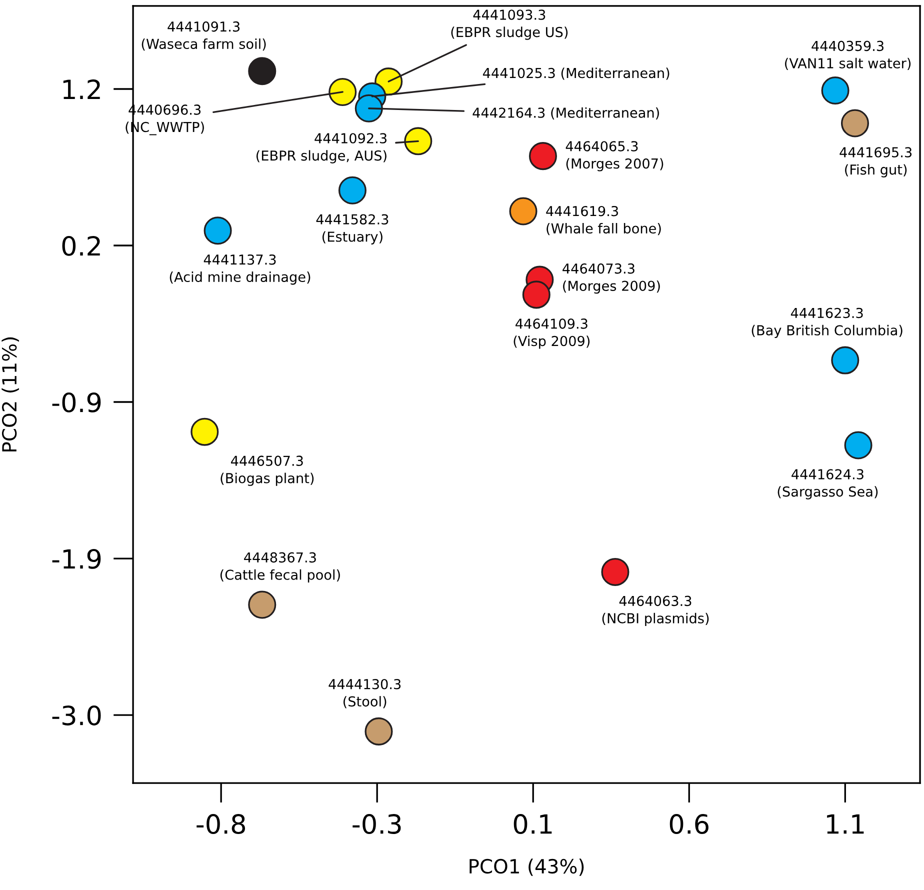 This screenshot has width=924, height=890. I want to click on annotation: 4444130.3 (Stool), so click(364, 693).